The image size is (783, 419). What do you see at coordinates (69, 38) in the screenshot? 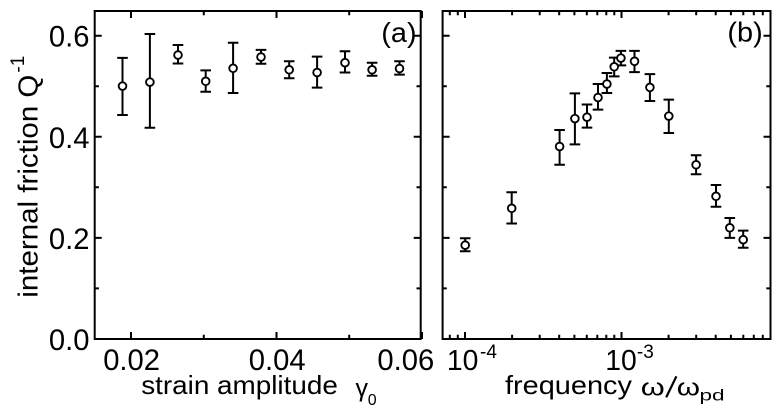
I see `svg-text: 0.6` at bounding box center [69, 38].